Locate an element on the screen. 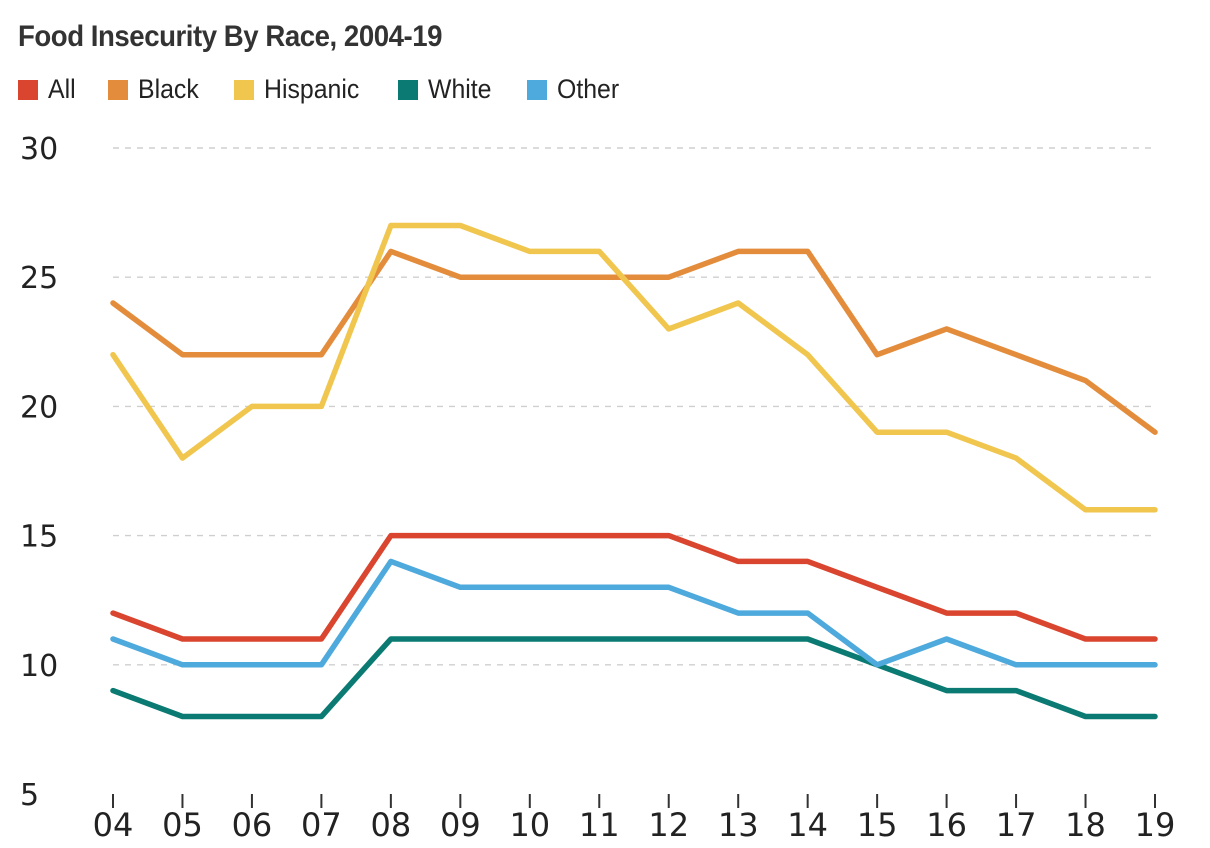  legend-label-hispanic: Hispanic is located at coordinates (312, 89).